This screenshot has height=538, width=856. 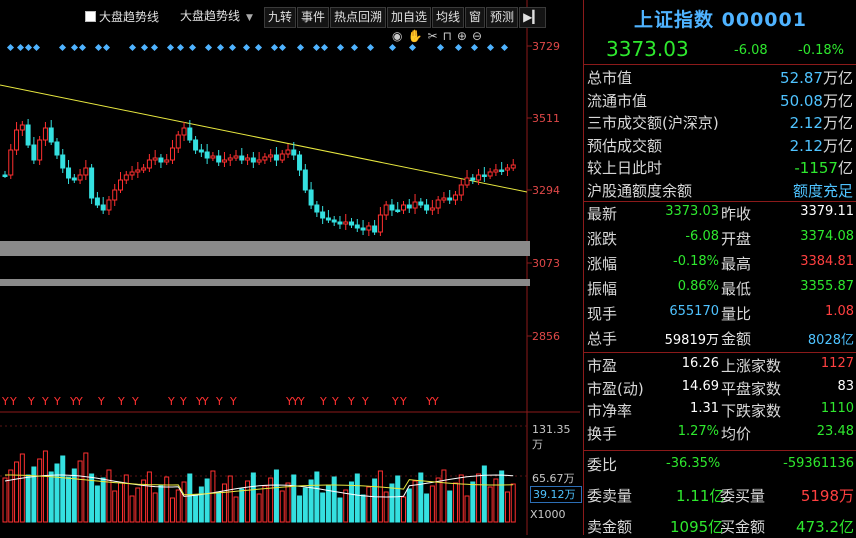 What do you see at coordinates (821, 50) in the screenshot?
I see `price-change-pct: -0.18%` at bounding box center [821, 50].